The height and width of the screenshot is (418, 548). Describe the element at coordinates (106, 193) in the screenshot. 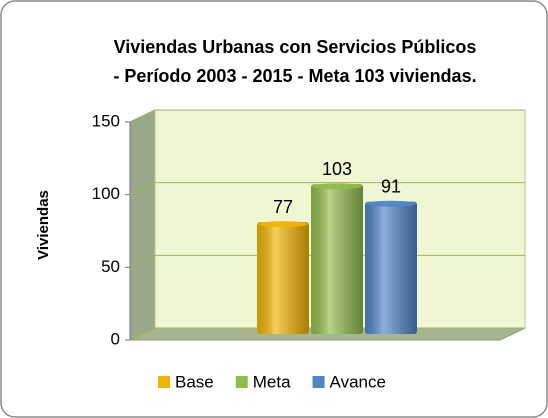

I see `y-tick-label: 100` at that location.